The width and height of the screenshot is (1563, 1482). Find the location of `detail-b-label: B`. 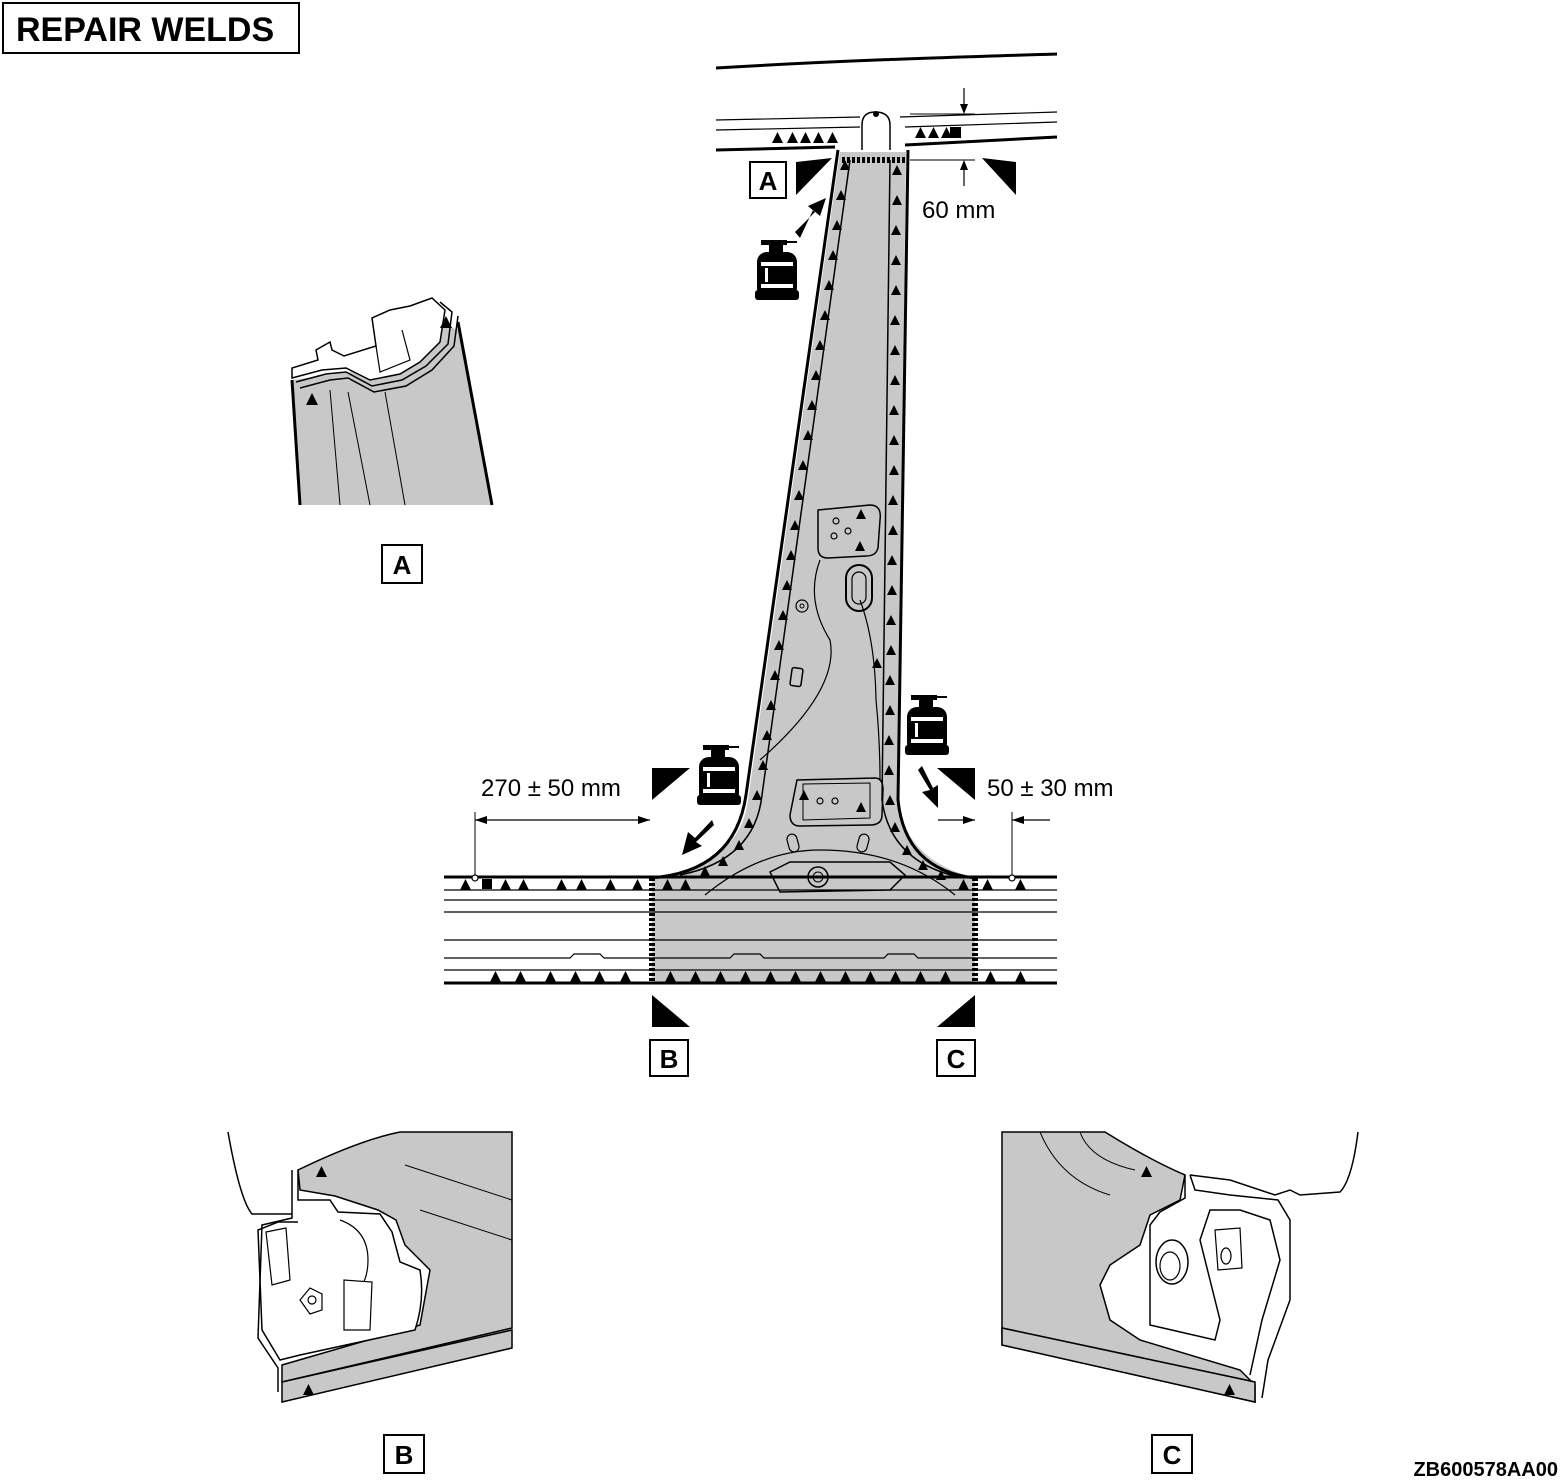

detail-b-label: B is located at coordinates (404, 1455).